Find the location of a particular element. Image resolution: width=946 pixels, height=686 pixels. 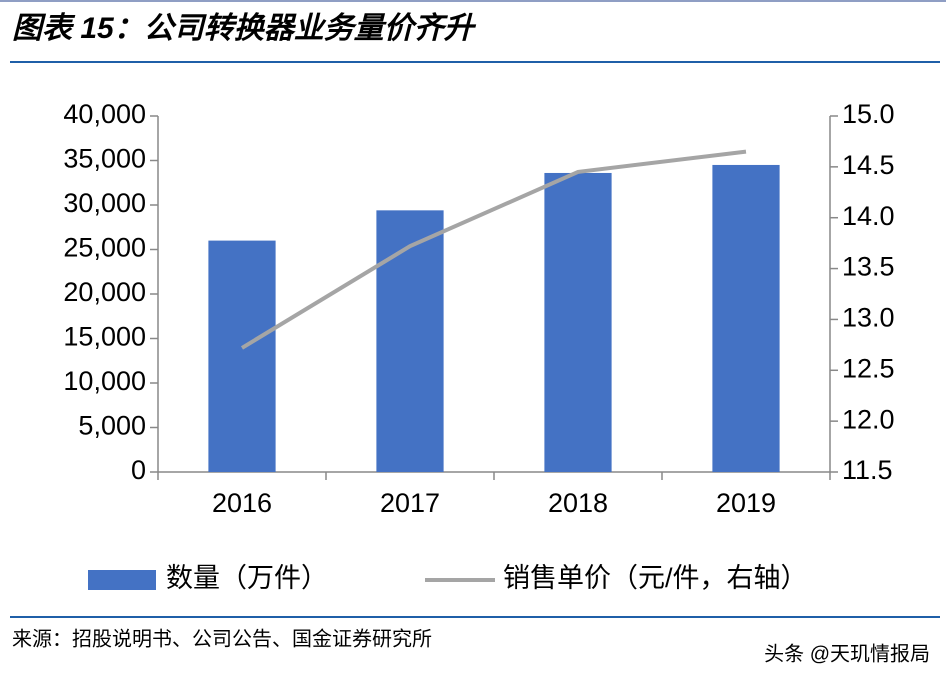

y2-tick-label: 11.5 is located at coordinates (867, 470).